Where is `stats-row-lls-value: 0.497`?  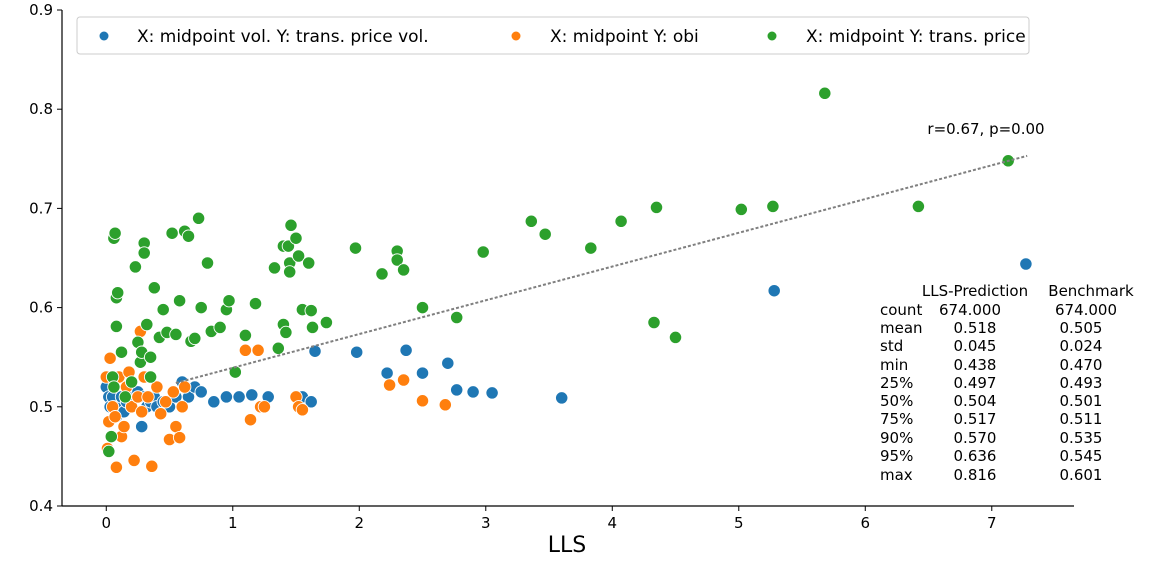 stats-row-lls-value: 0.497 is located at coordinates (975, 383).